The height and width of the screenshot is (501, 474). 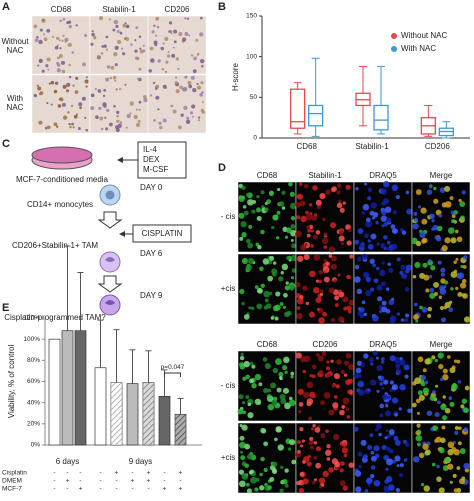 What do you see at coordinates (383, 175) in the screenshot?
I see `column-header: DRAQ5` at bounding box center [383, 175].